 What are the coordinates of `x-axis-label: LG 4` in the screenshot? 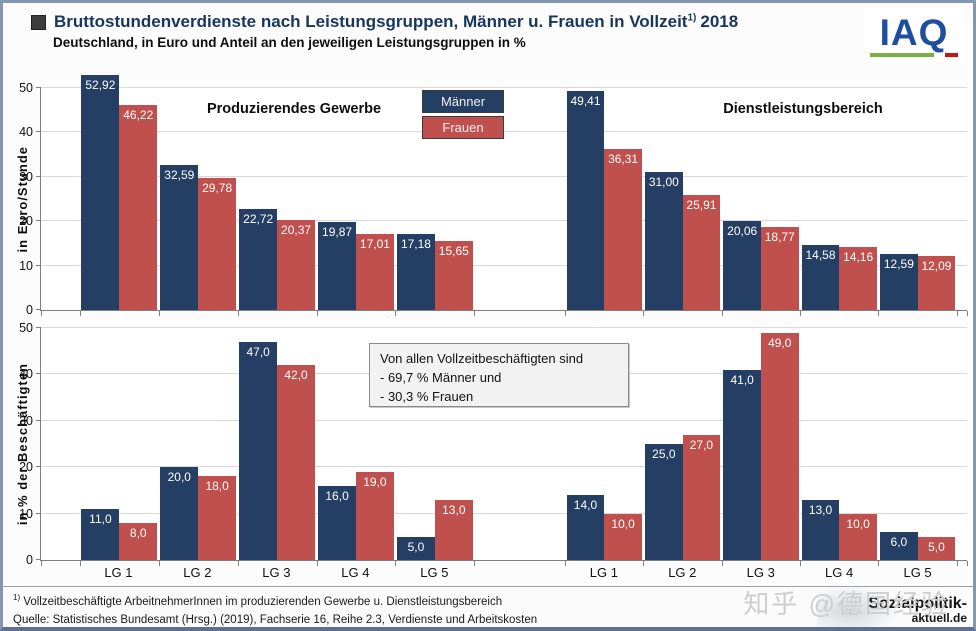 It's located at (355, 572).